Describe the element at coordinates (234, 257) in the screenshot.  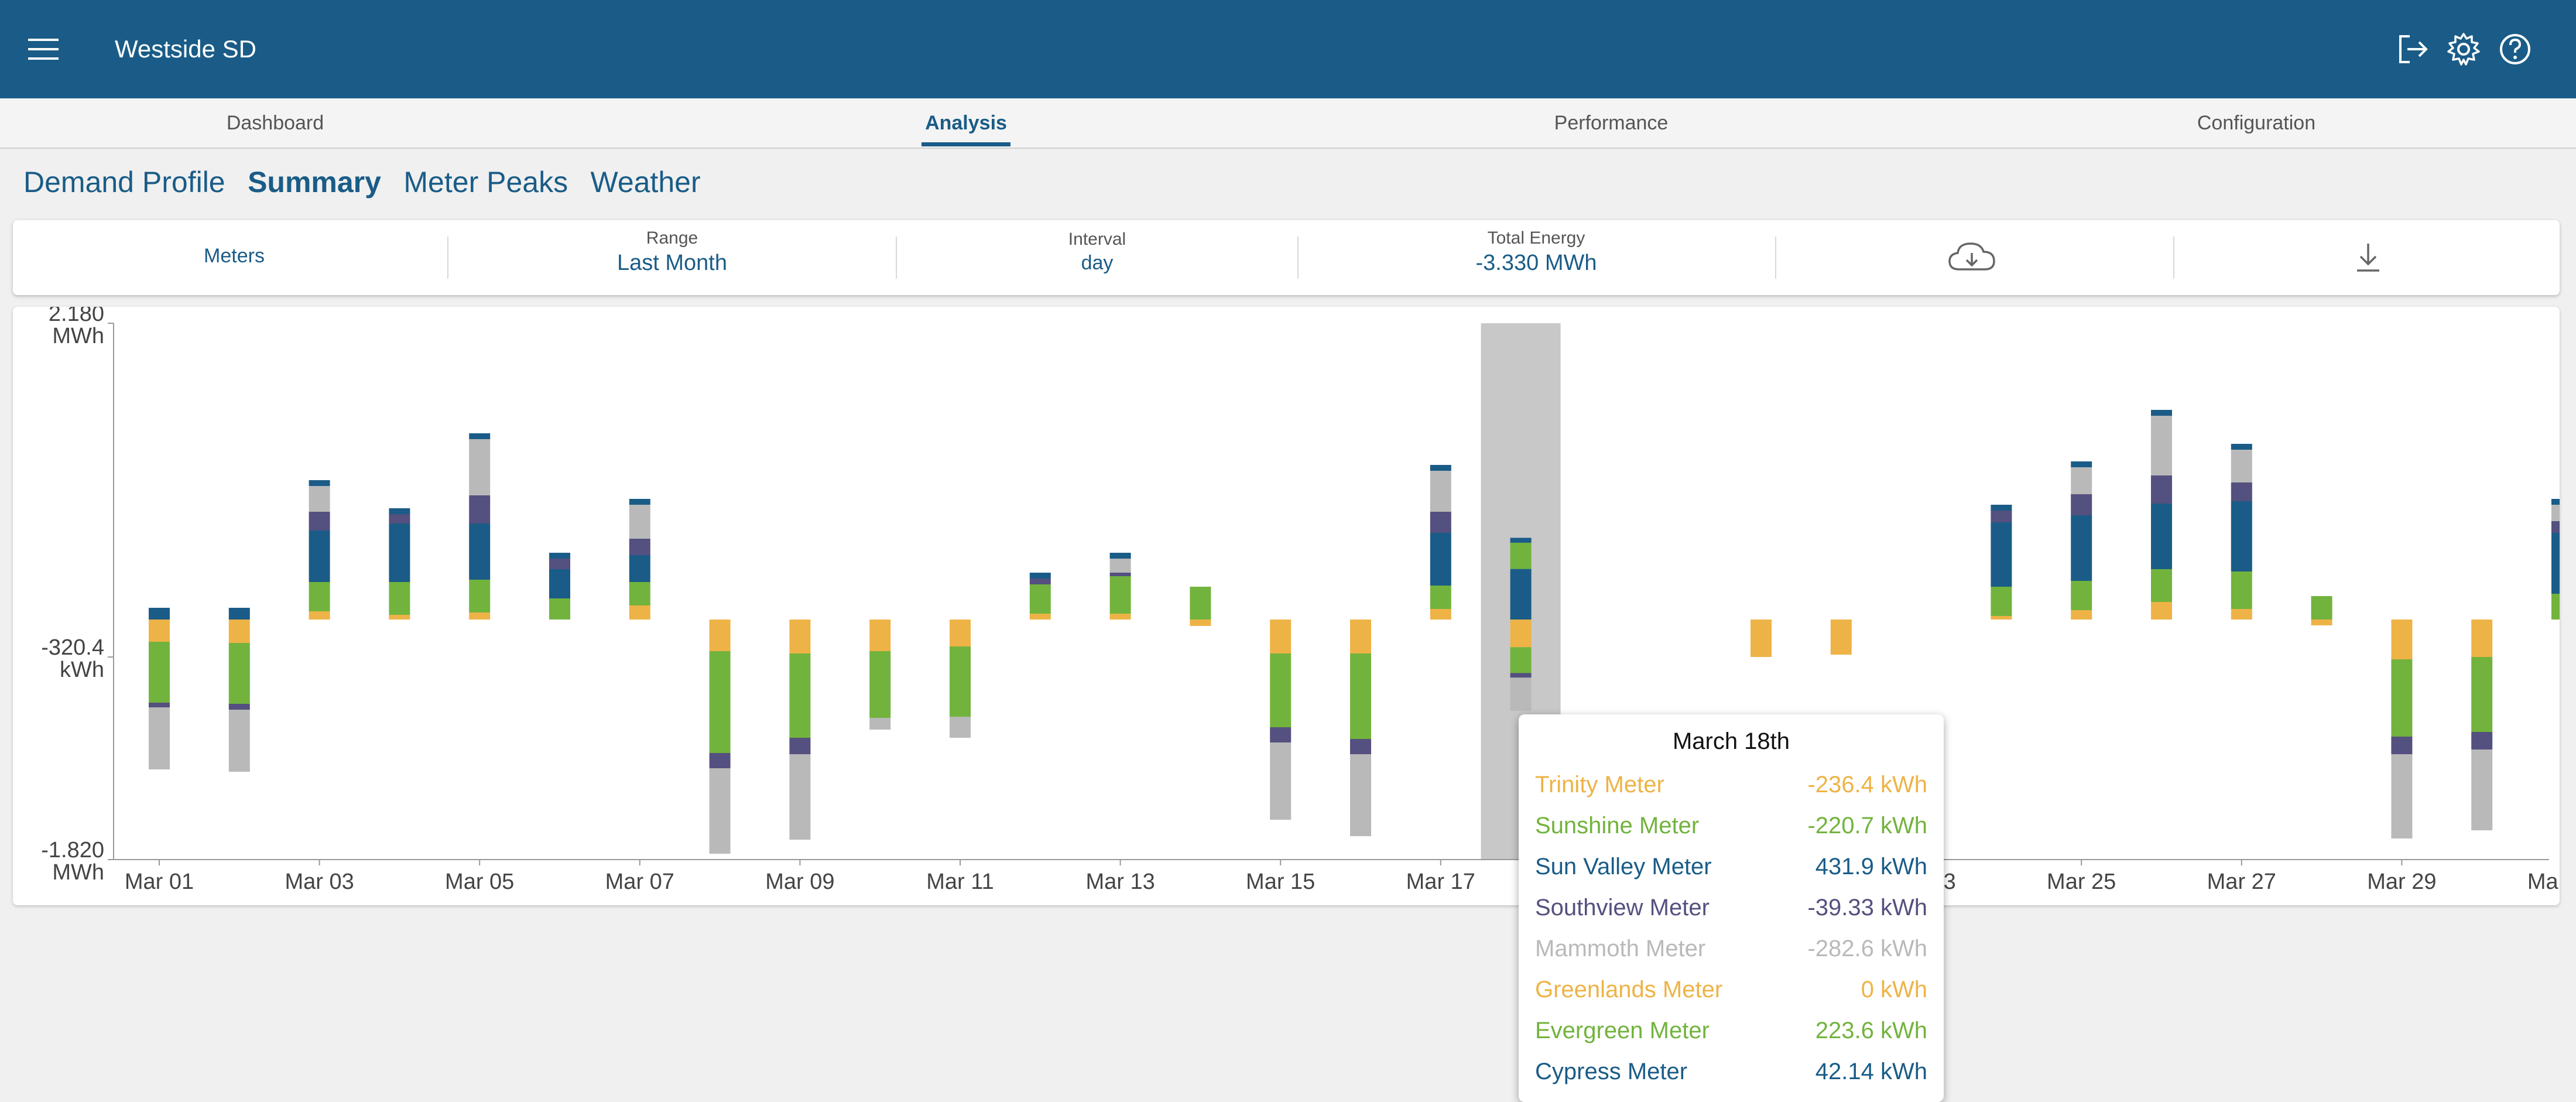
I see `meters-selector: Meters` at that location.